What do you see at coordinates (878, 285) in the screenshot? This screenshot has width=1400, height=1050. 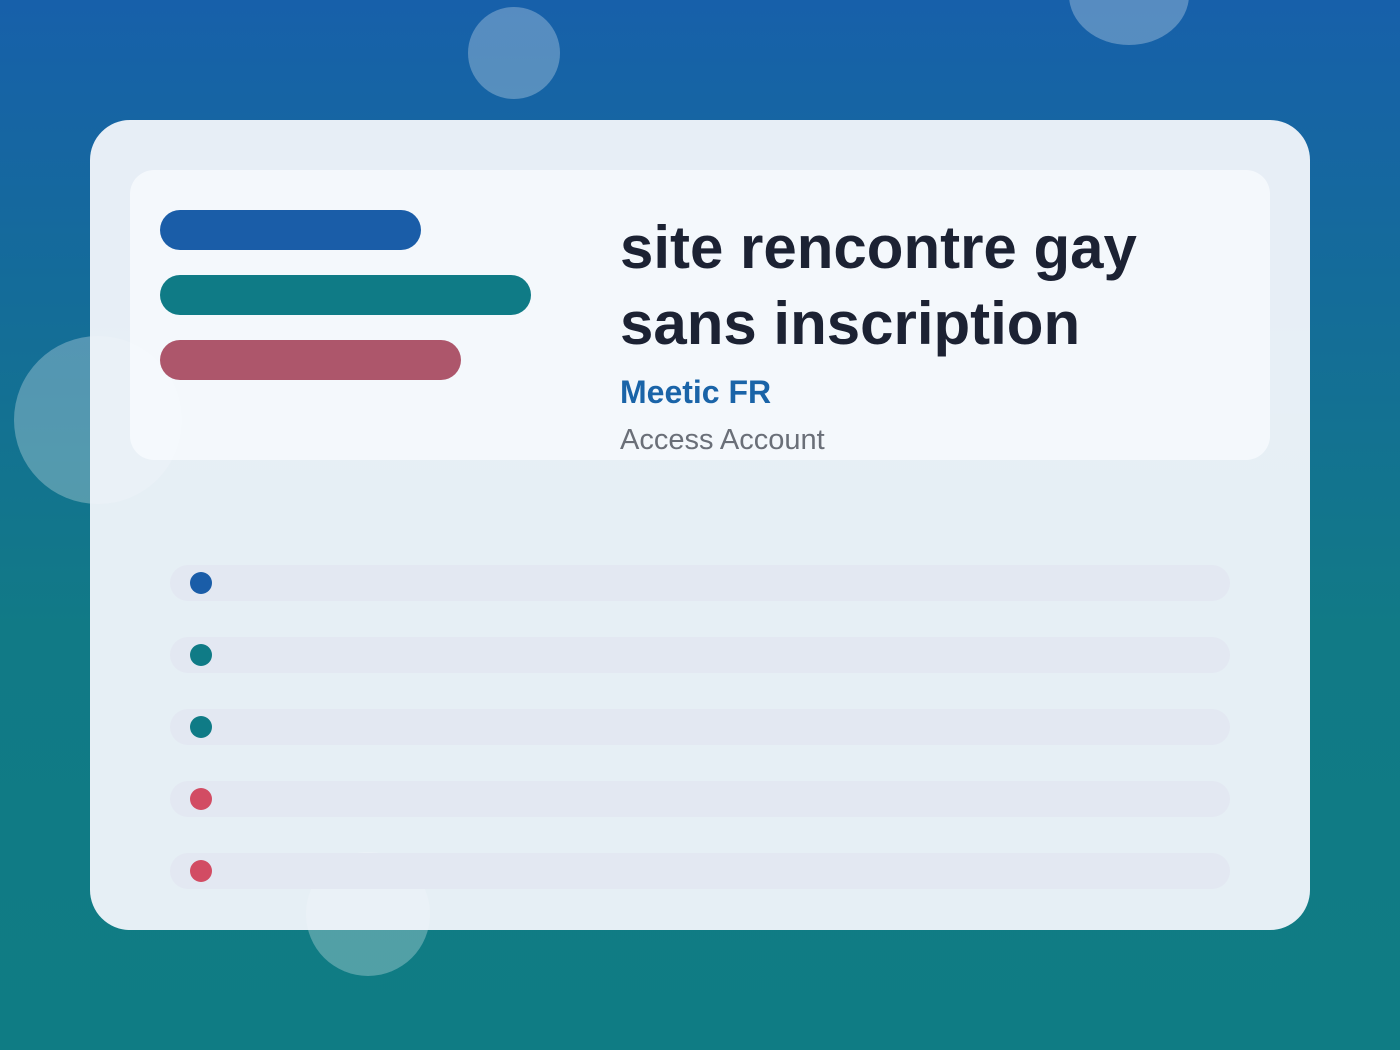 I see `title: site rencontre gay sans inscription` at bounding box center [878, 285].